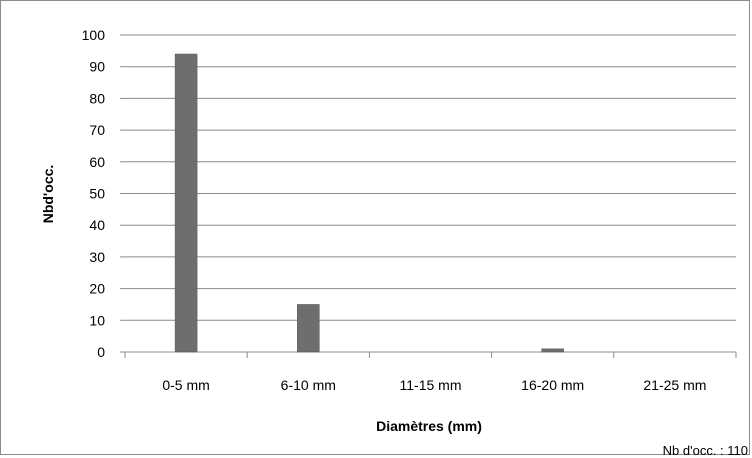 This screenshot has width=752, height=458. Describe the element at coordinates (674, 385) in the screenshot. I see `x-tick-label: 21-25 mm` at that location.